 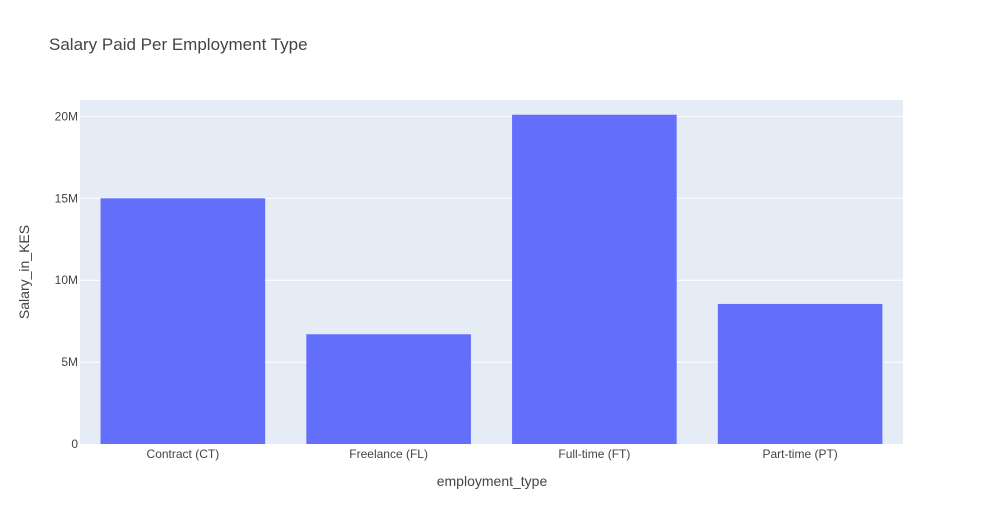 I want to click on y-axis-ticks: 0 5M 10M 15M 20M, so click(x=67, y=280).